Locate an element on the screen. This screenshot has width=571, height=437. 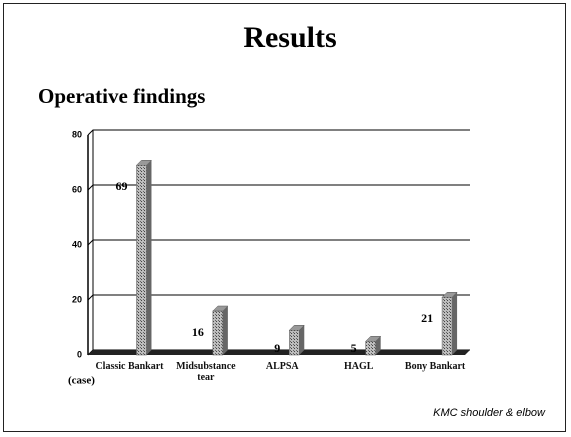
y-tick-label: 80 is located at coordinates (77, 134).